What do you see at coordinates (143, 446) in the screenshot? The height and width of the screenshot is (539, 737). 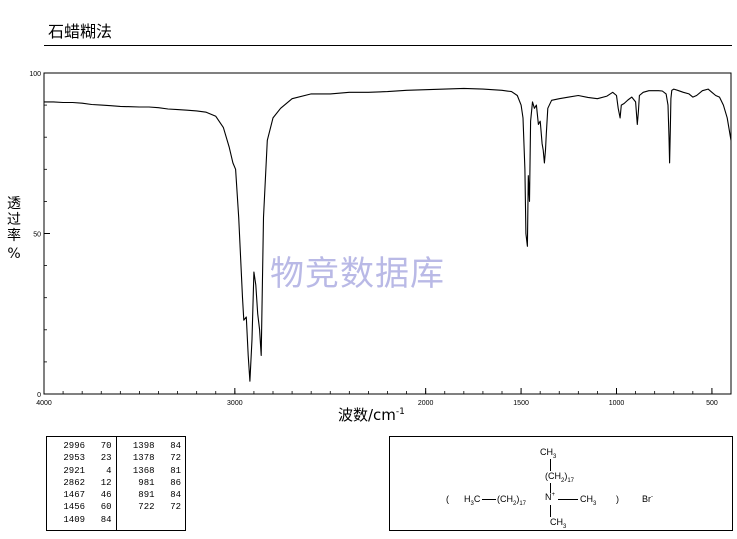 I see `peak-wavenumber: 1398` at bounding box center [143, 446].